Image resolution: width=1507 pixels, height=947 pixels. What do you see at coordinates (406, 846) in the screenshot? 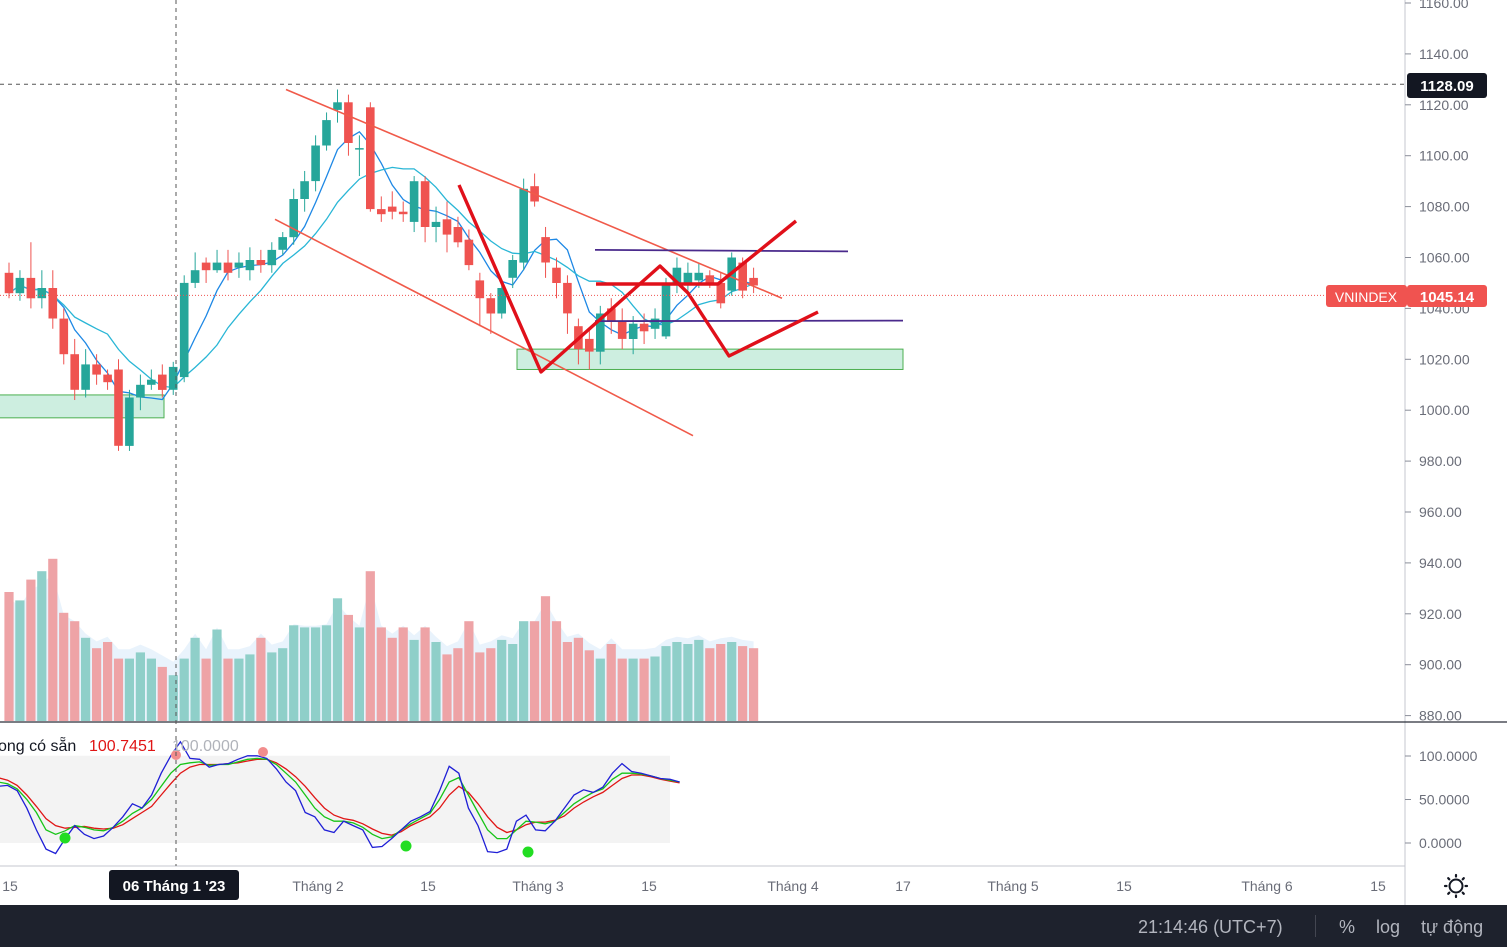
I see `stoch-buy-marker` at bounding box center [406, 846].